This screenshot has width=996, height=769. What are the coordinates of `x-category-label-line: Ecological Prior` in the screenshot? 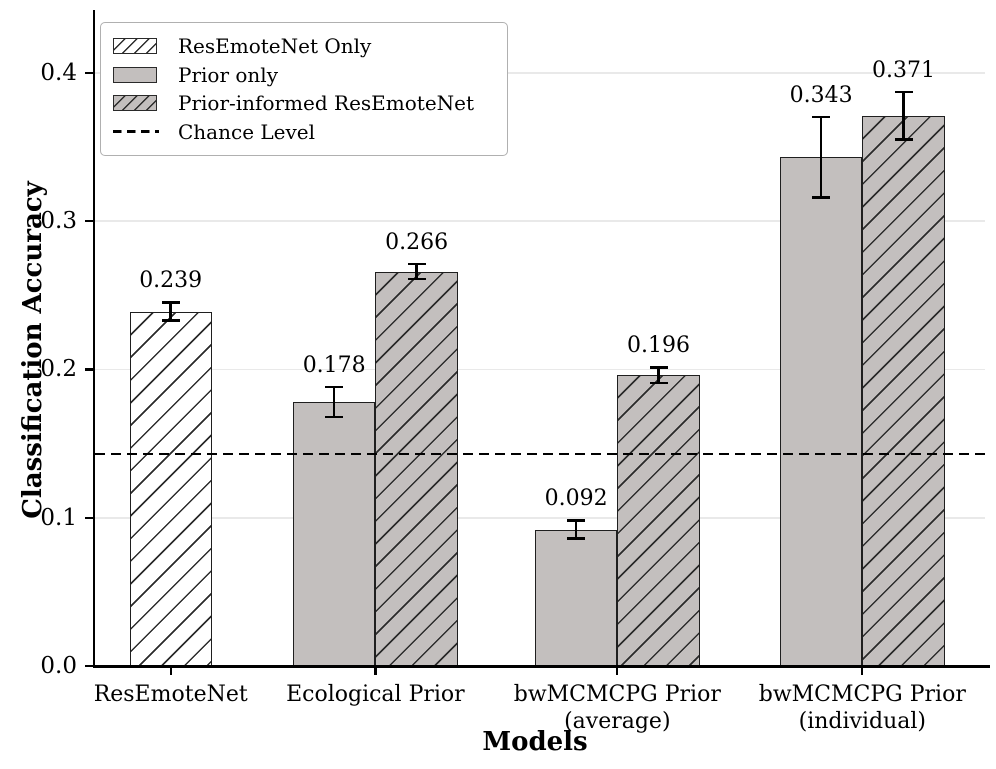 It's located at (375, 694).